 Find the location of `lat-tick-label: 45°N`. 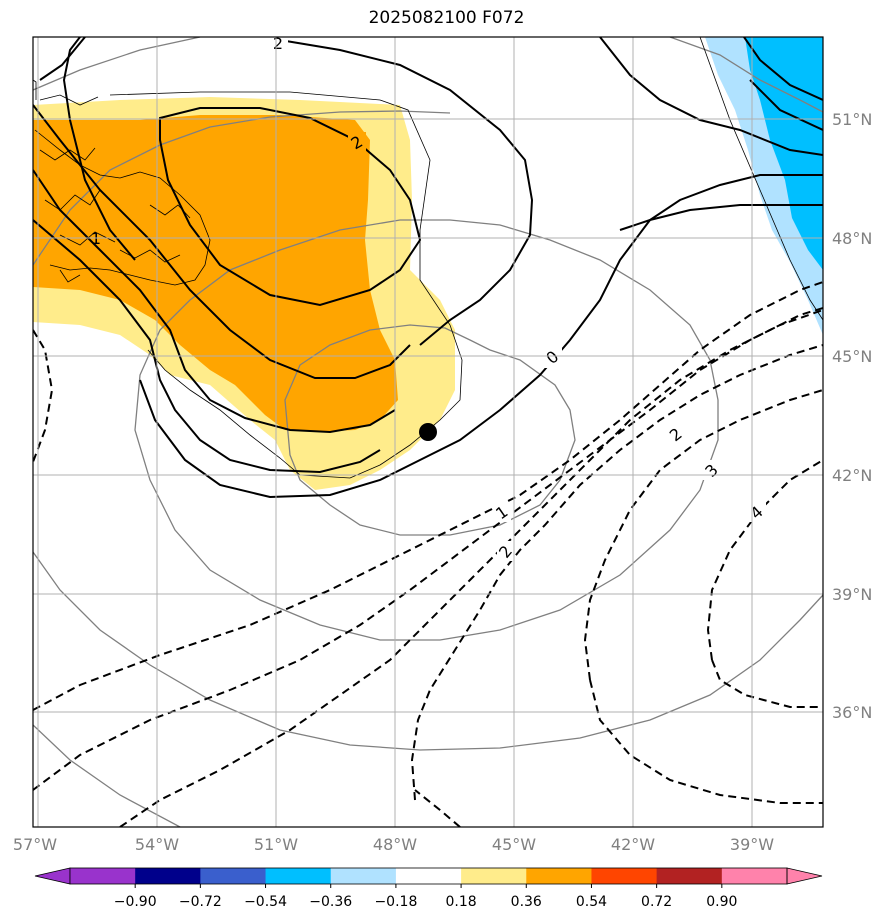

lat-tick-label: 45°N is located at coordinates (852, 356).